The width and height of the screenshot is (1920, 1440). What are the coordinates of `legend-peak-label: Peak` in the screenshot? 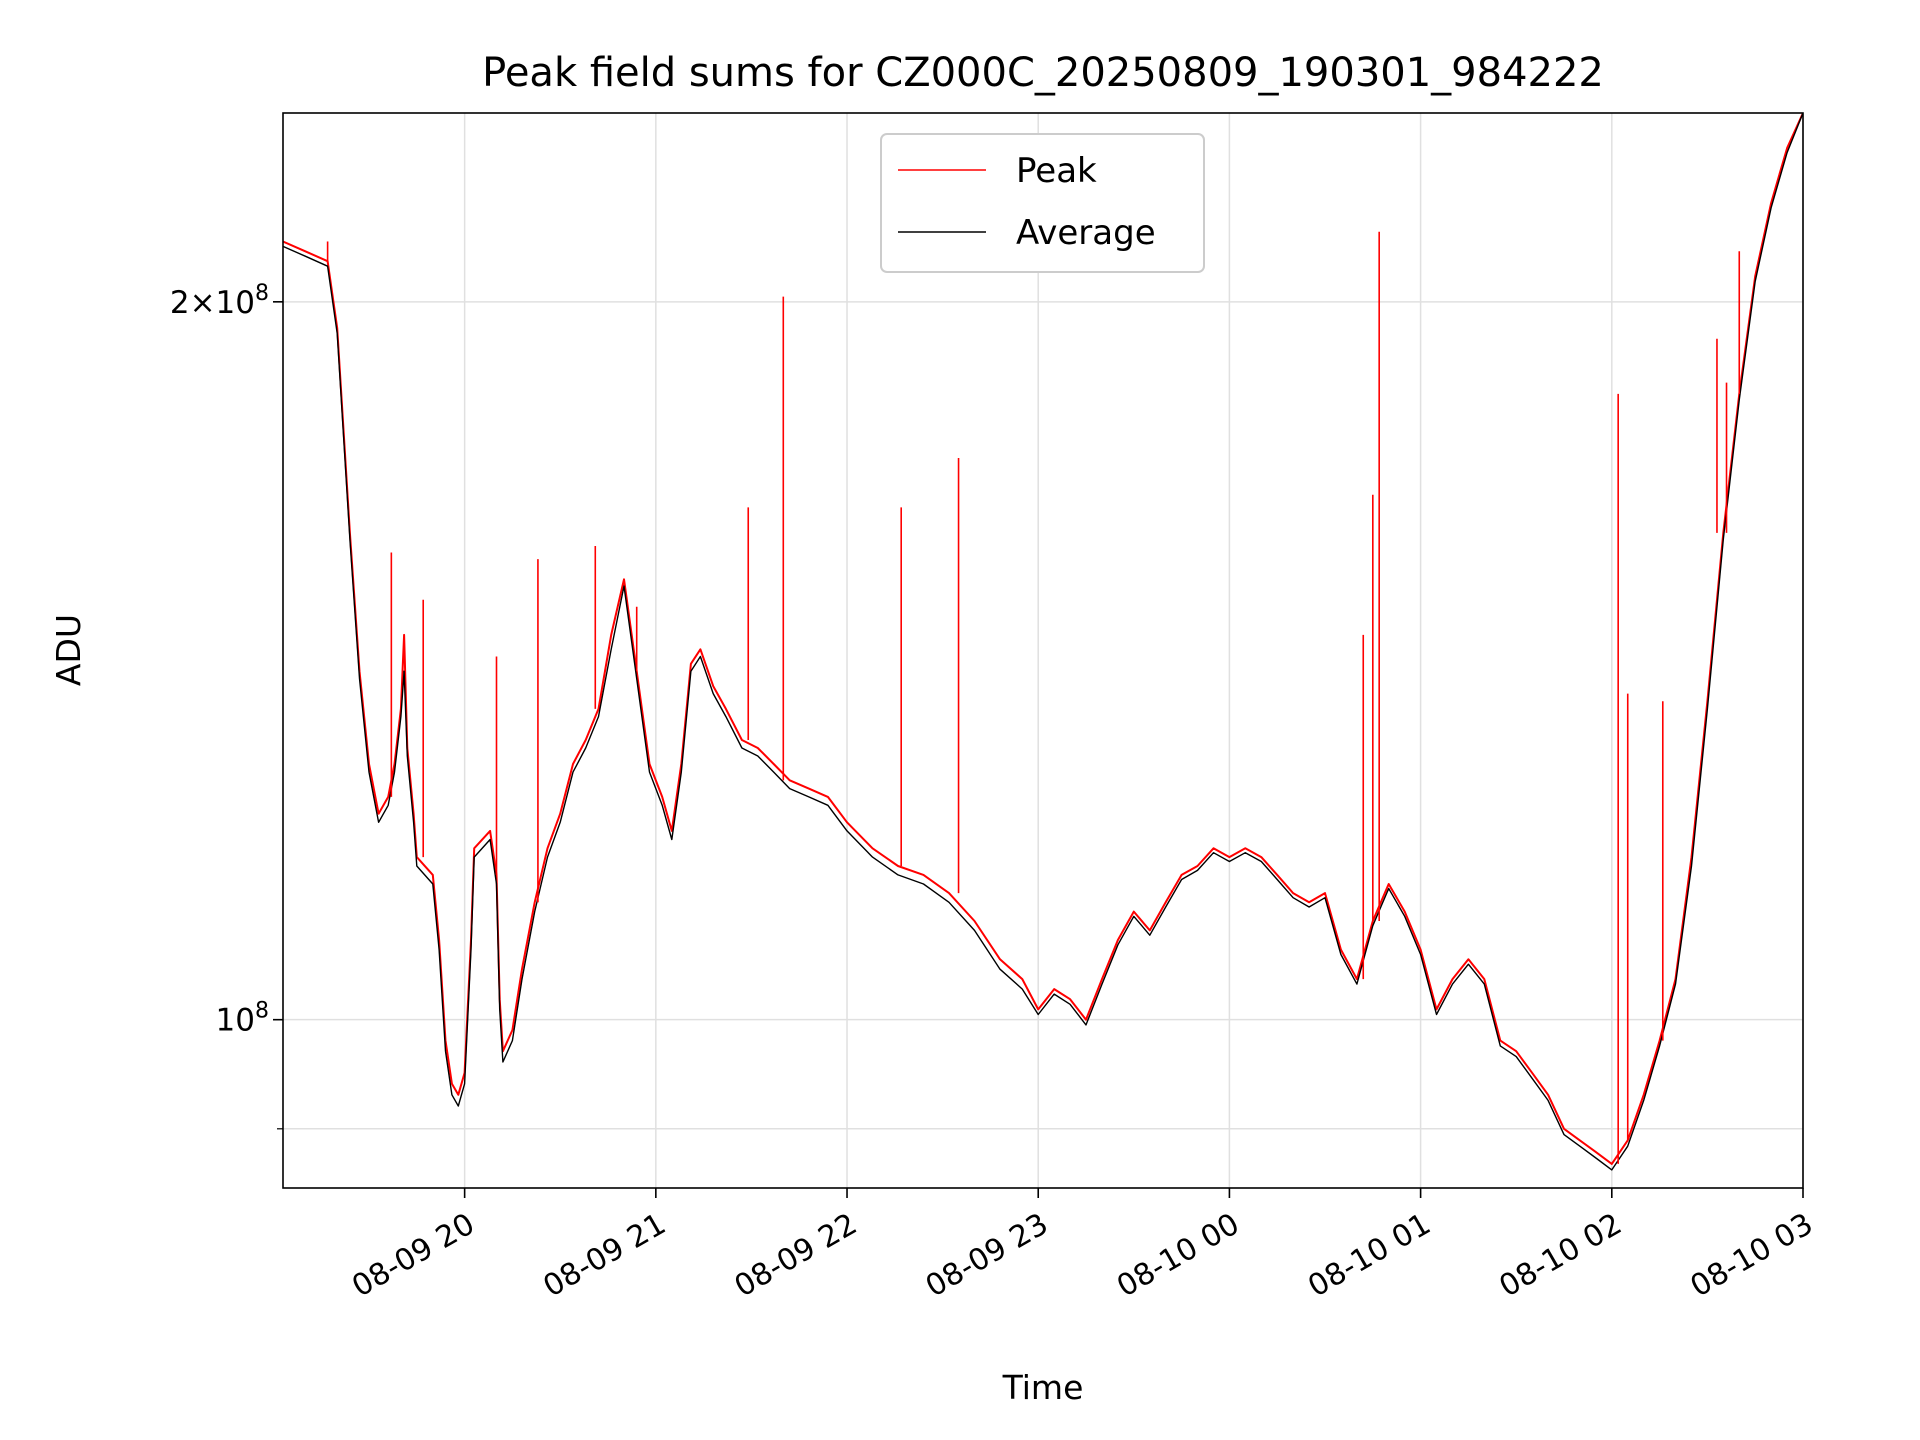 It's located at (1056, 171).